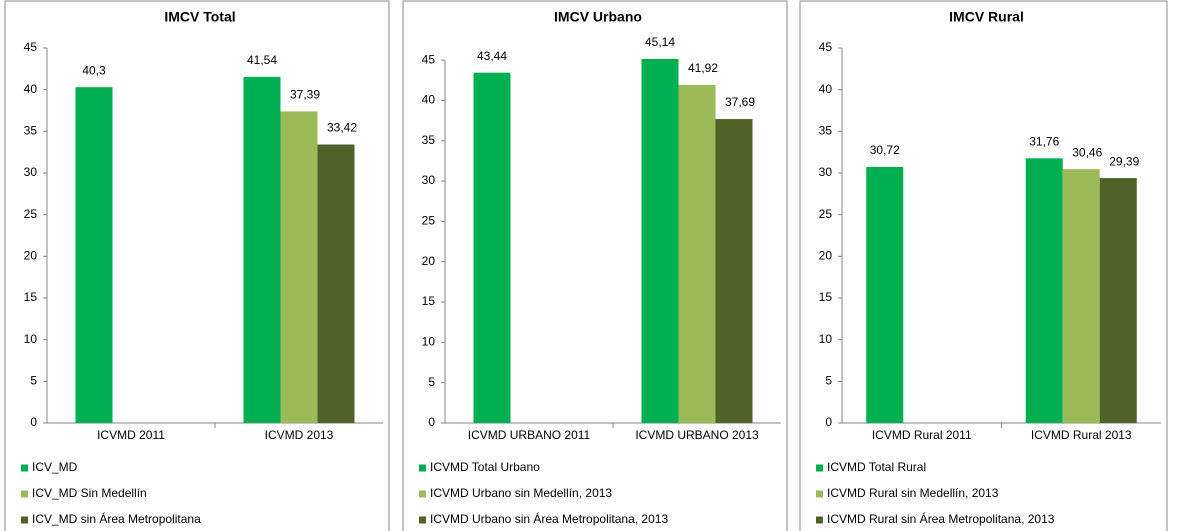 This screenshot has width=1178, height=531. Describe the element at coordinates (598, 17) in the screenshot. I see `chart-title: IMCV Urbano` at that location.